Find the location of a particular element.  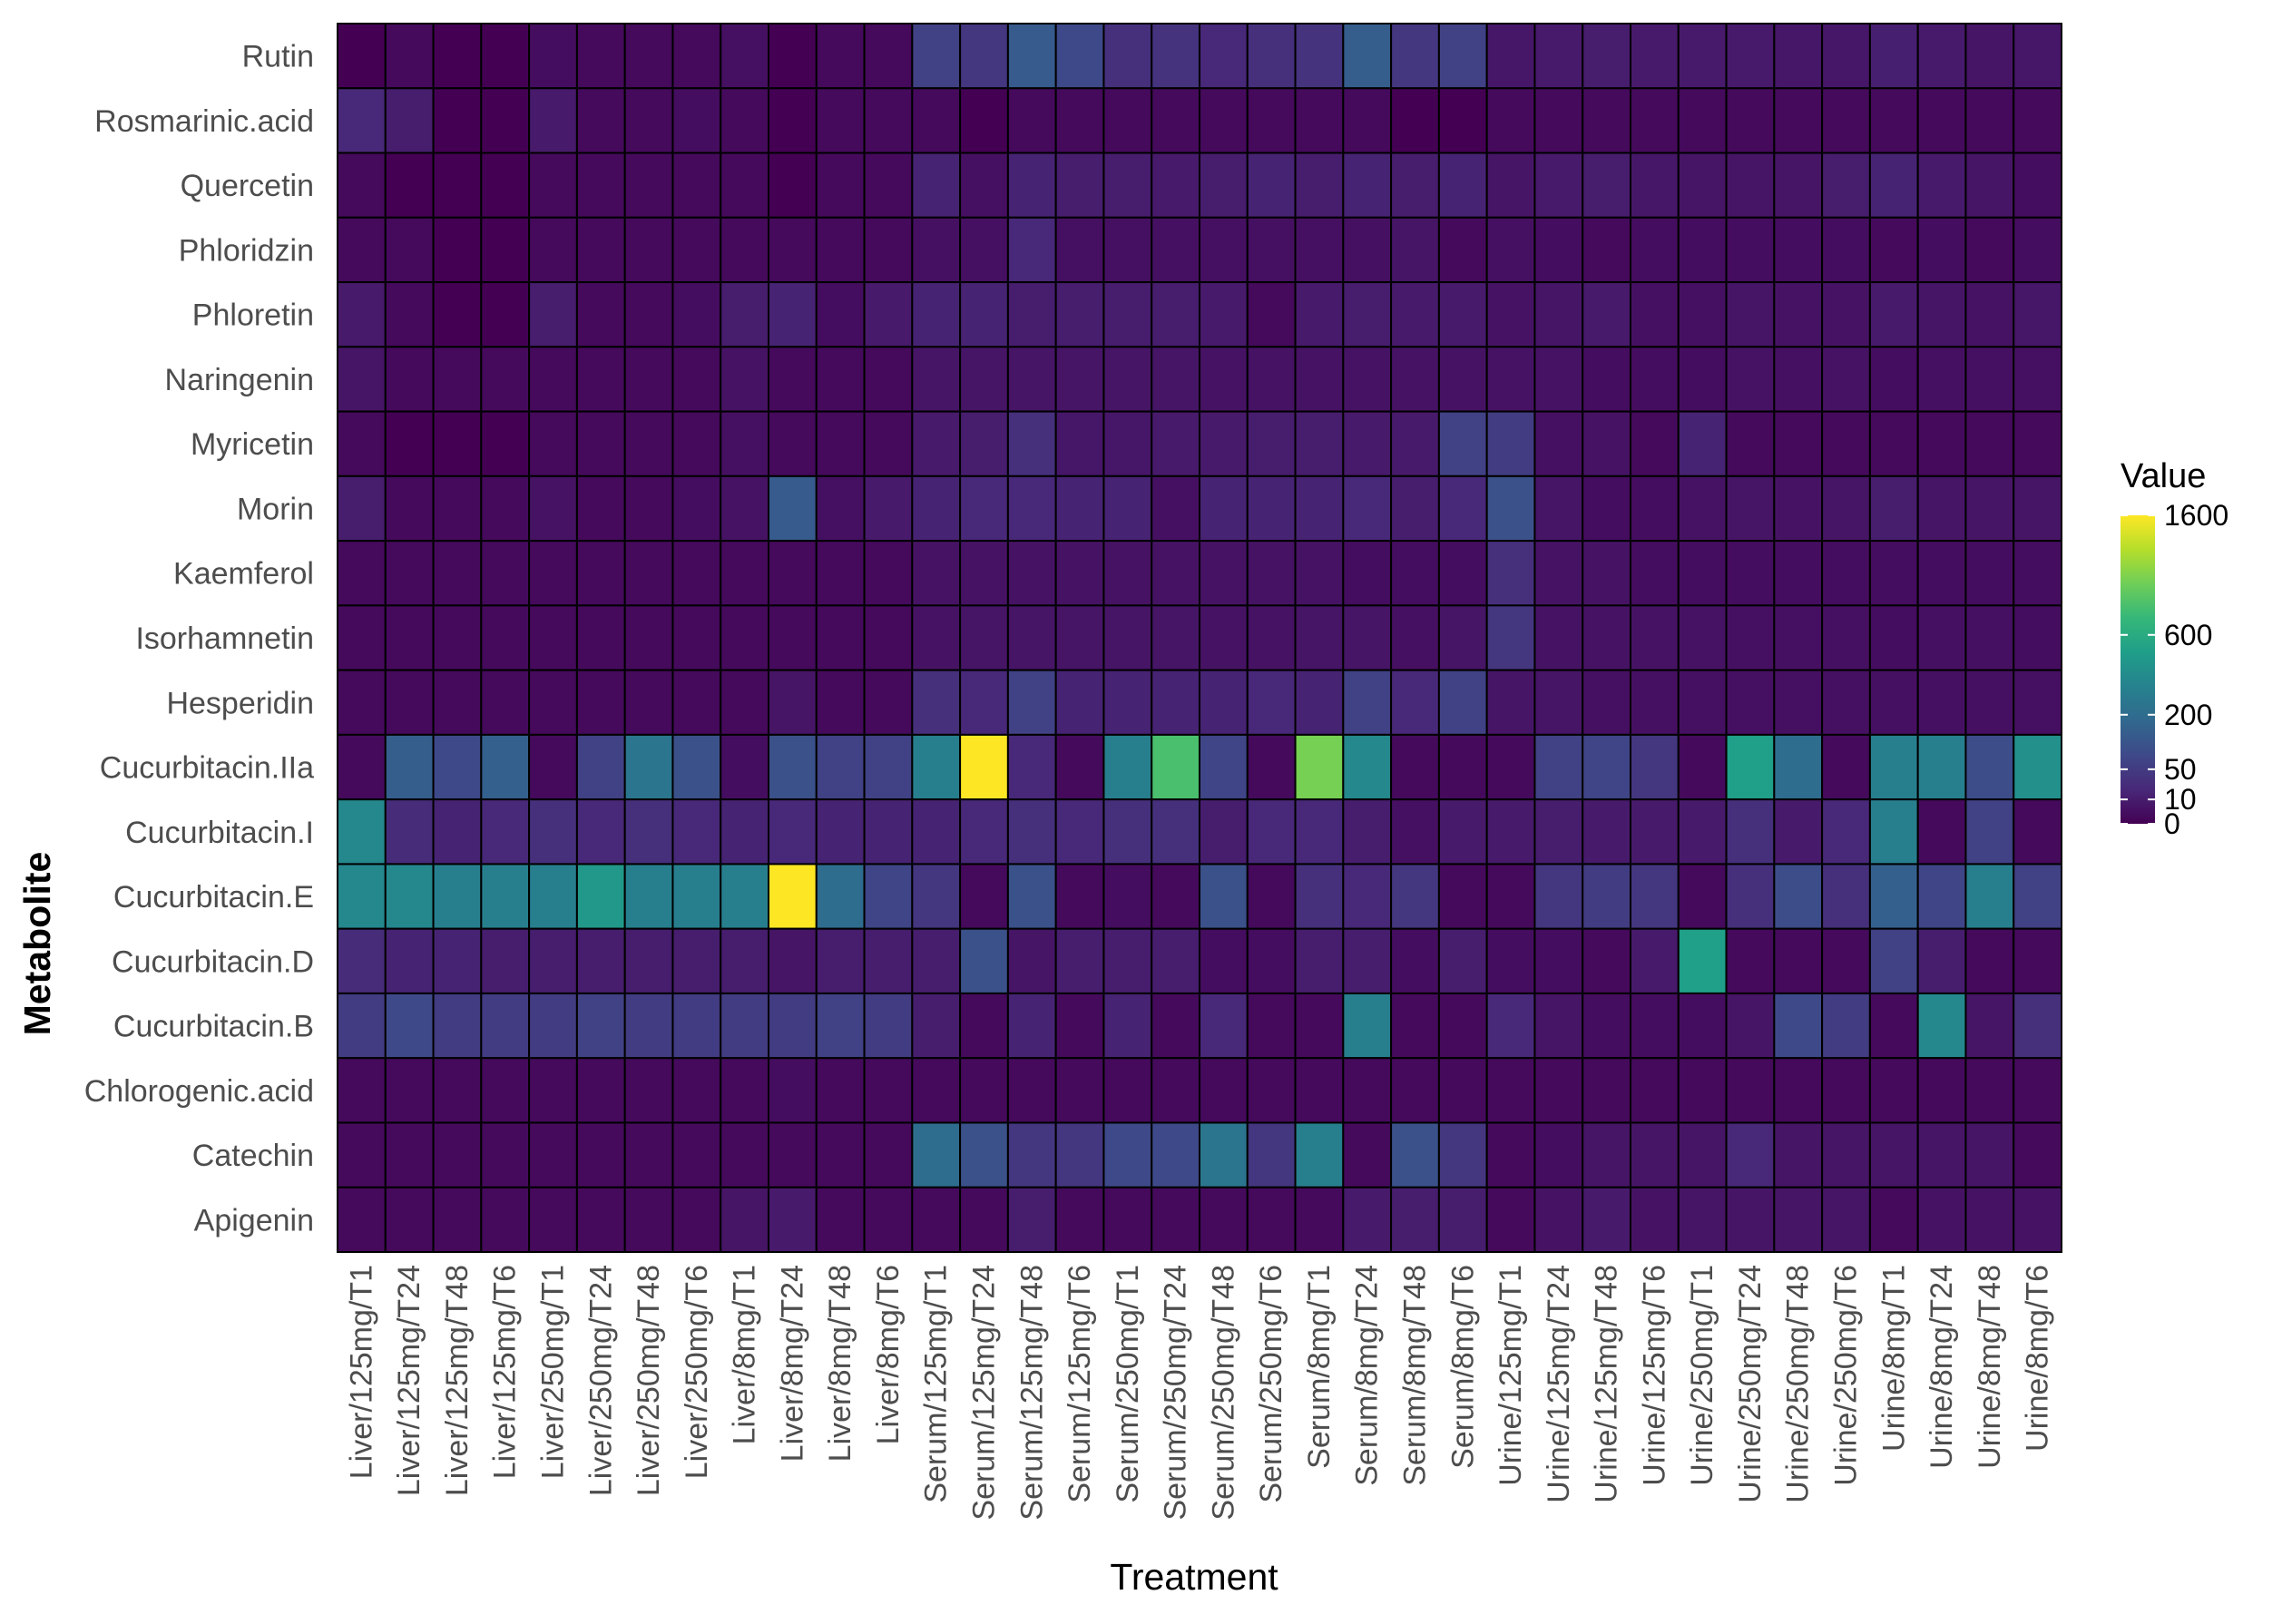

x-tick-label: Urine/125mg/T1 is located at coordinates (1511, 1375).